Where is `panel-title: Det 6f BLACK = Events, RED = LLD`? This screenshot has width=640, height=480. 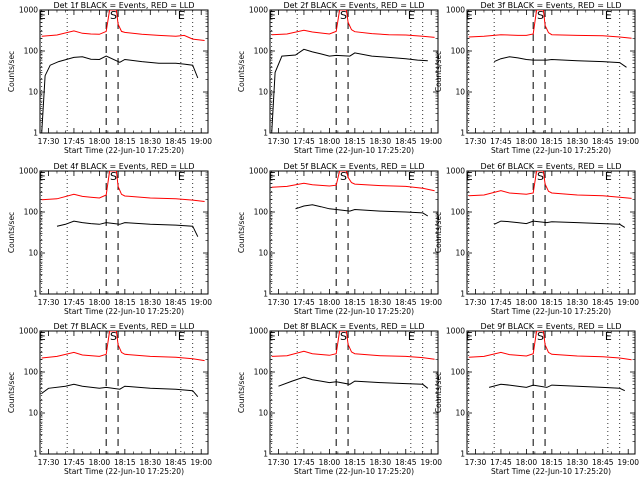 panel-title: Det 6f BLACK = Events, RED = LLD is located at coordinates (550, 166).